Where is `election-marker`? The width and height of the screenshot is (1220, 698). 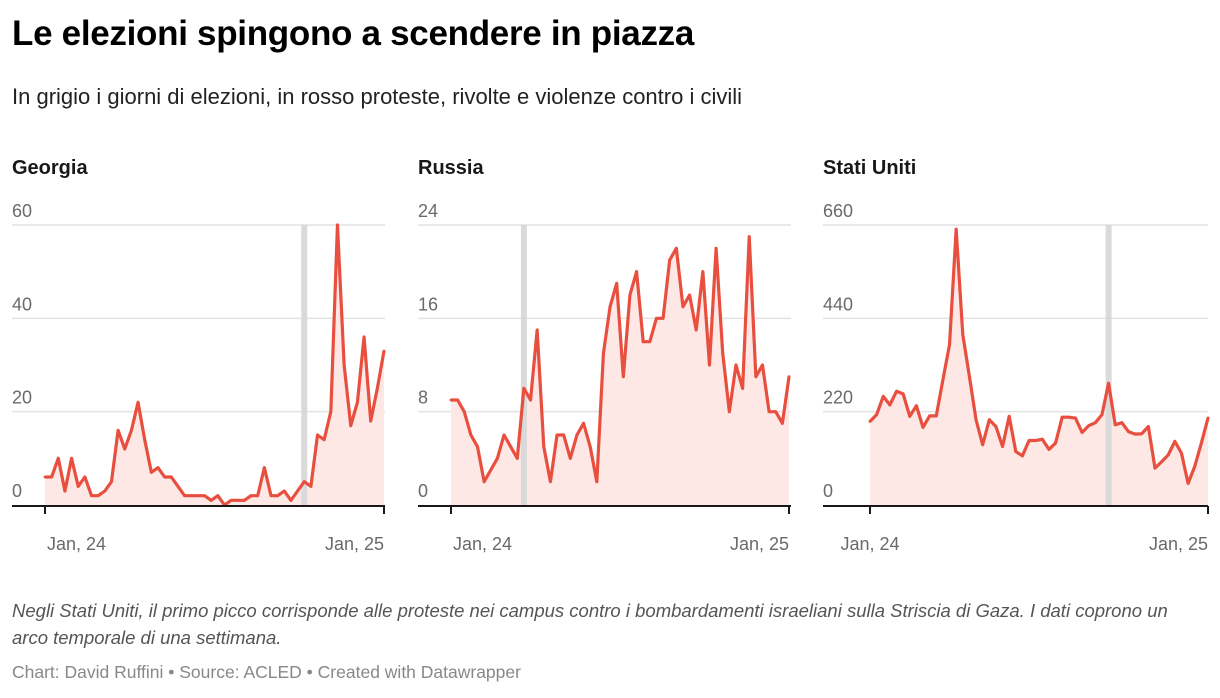 election-marker is located at coordinates (1108, 365).